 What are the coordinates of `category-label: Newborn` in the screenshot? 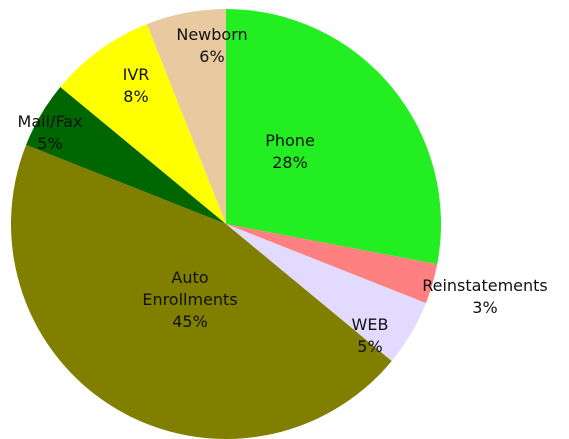 It's located at (212, 34).